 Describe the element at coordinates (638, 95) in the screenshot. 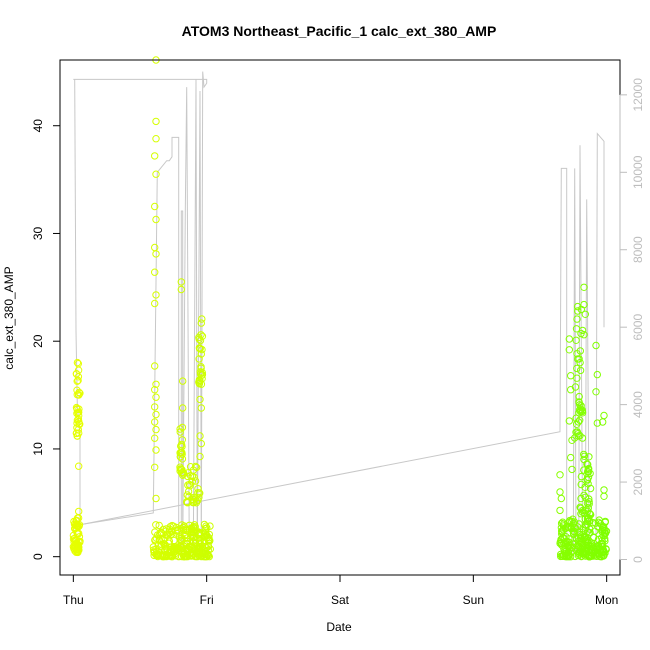

I see `y2-tick-label: 12000` at that location.